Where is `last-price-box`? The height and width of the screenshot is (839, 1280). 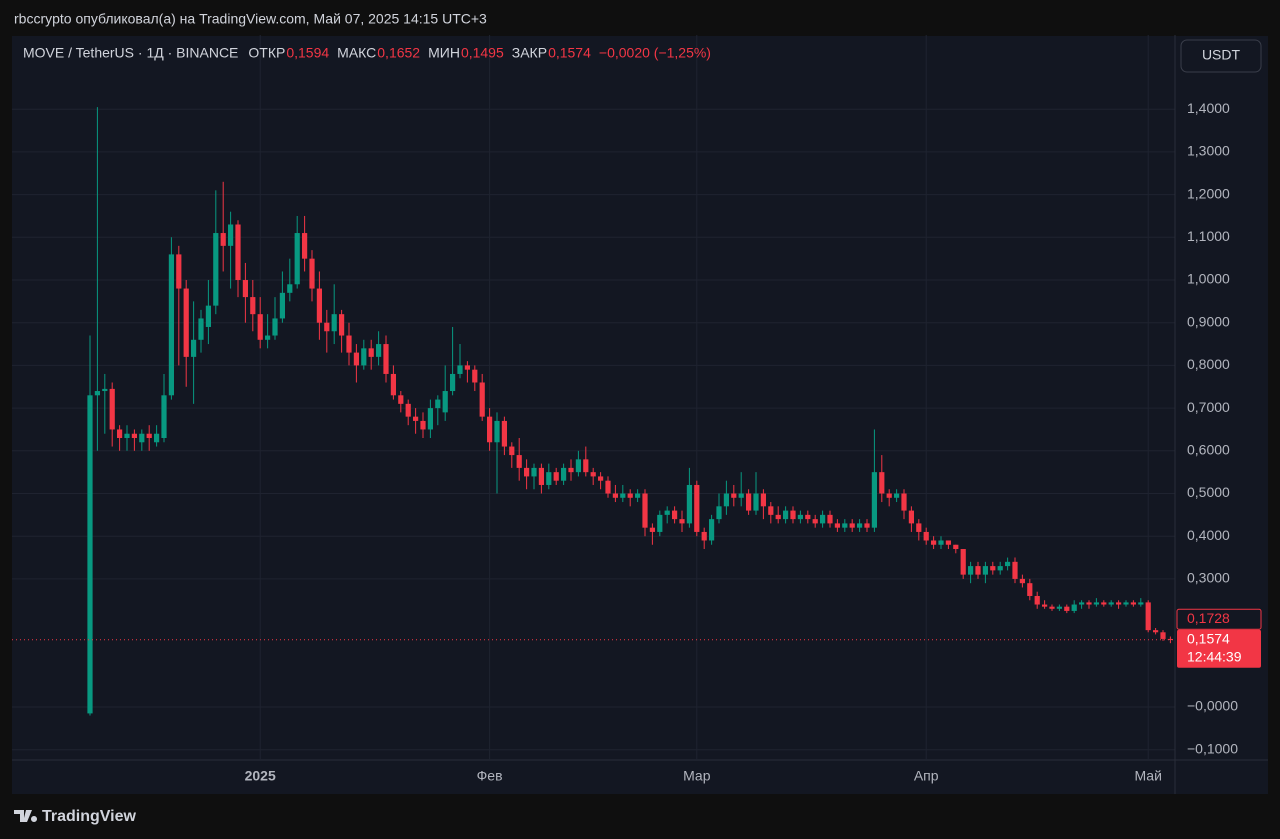 last-price-box is located at coordinates (1219, 648).